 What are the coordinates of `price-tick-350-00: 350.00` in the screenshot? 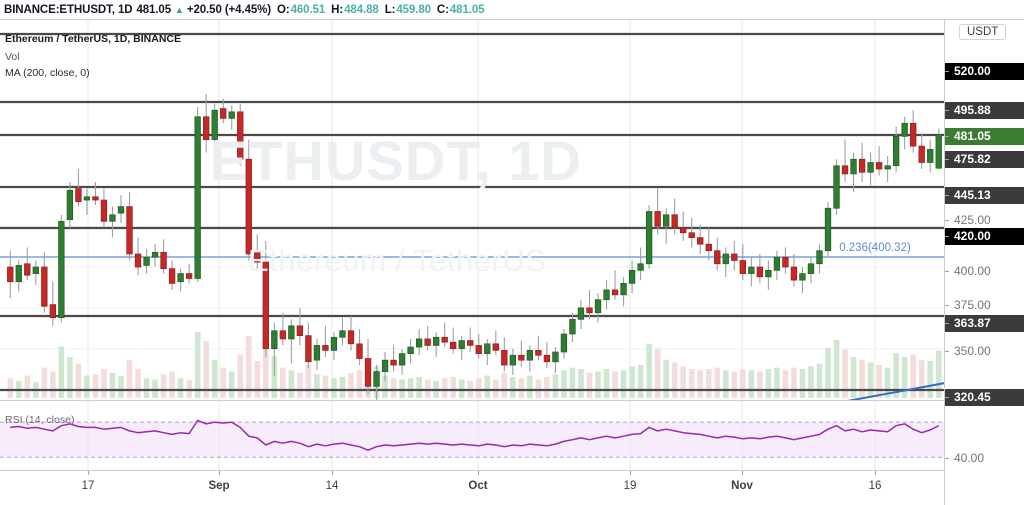 It's located at (972, 351).